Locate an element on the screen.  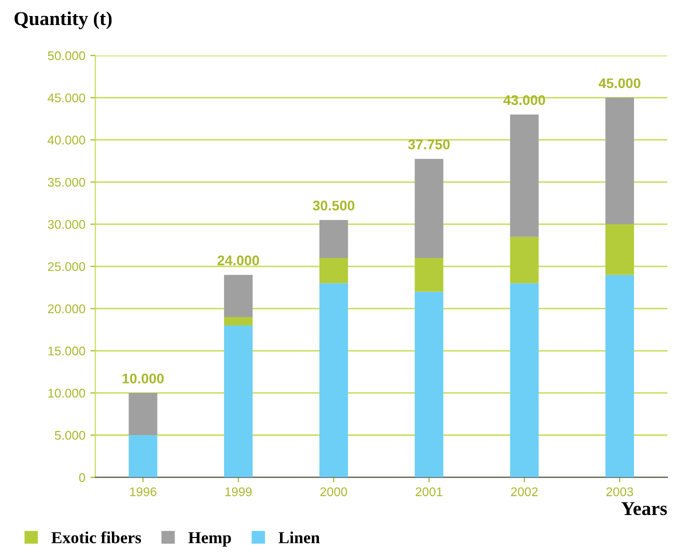
x-axis-title: Years is located at coordinates (644, 509).